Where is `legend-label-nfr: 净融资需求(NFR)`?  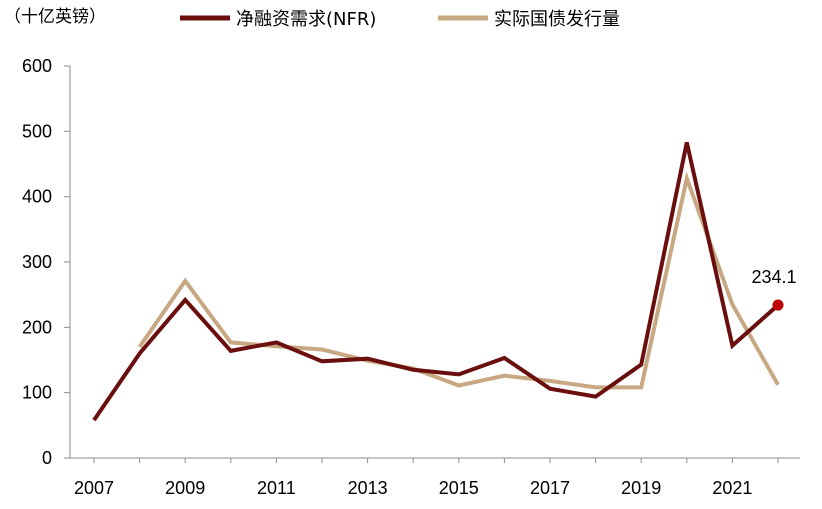 legend-label-nfr: 净融资需求(NFR) is located at coordinates (306, 19).